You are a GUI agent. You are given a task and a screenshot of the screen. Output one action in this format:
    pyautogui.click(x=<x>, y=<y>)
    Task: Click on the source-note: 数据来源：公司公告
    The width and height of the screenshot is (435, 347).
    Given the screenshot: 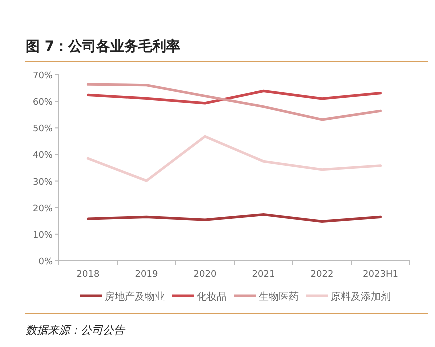 What is the action you would take?
    pyautogui.click(x=76, y=330)
    